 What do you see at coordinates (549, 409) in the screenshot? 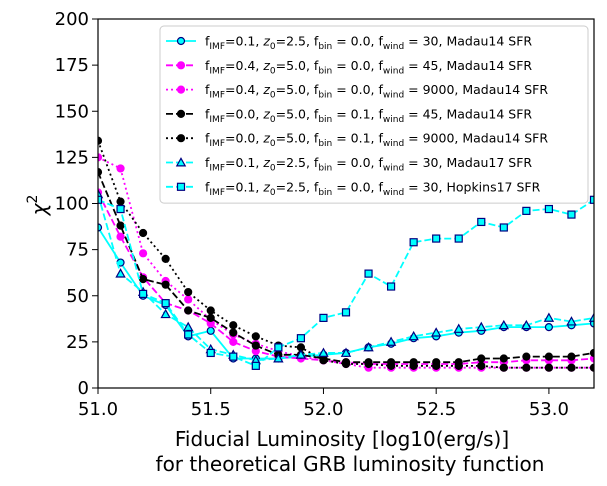
I see `x-tick-label: 53.0` at bounding box center [549, 409].